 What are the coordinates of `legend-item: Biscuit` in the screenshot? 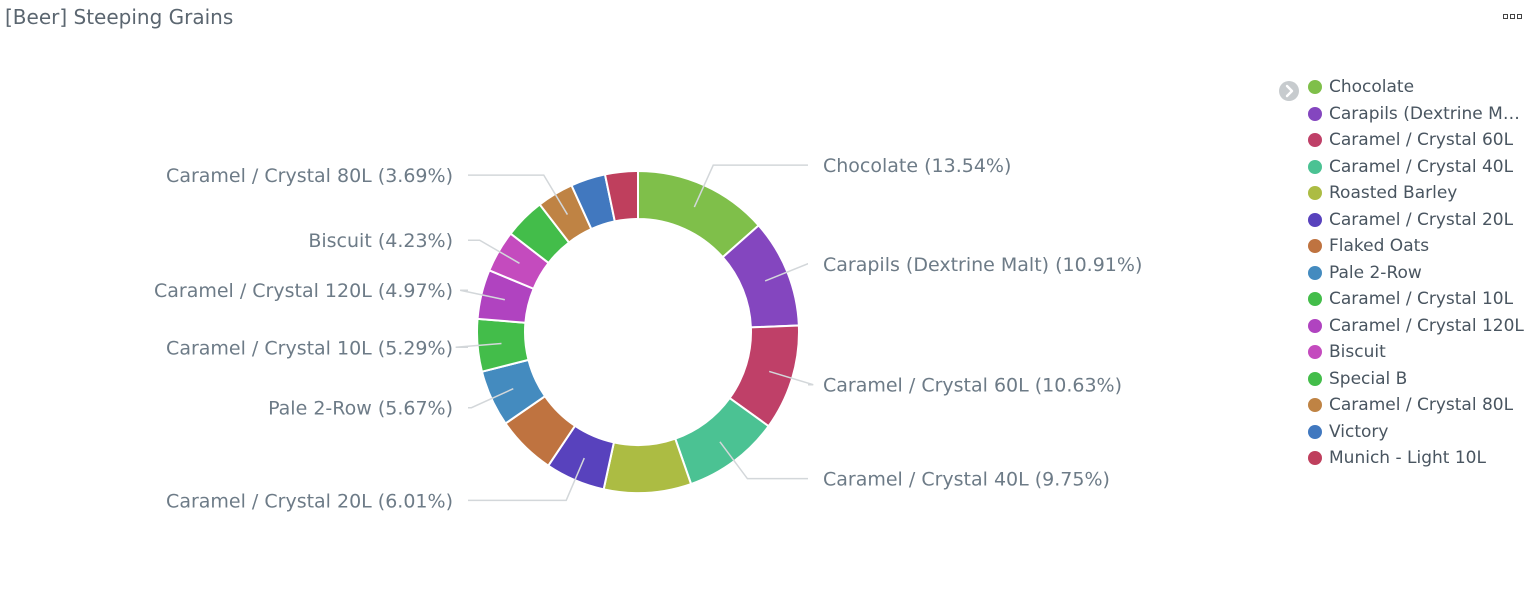 It's located at (1418, 352).